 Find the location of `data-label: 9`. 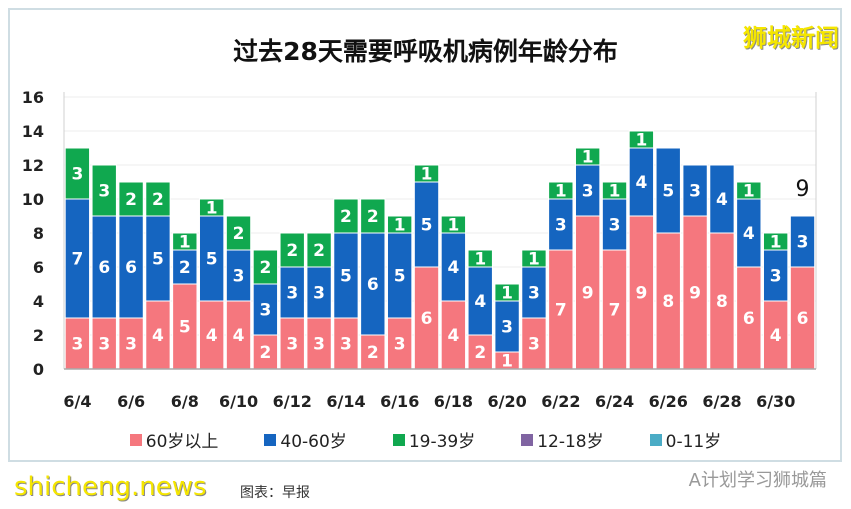

data-label: 9 is located at coordinates (588, 294).